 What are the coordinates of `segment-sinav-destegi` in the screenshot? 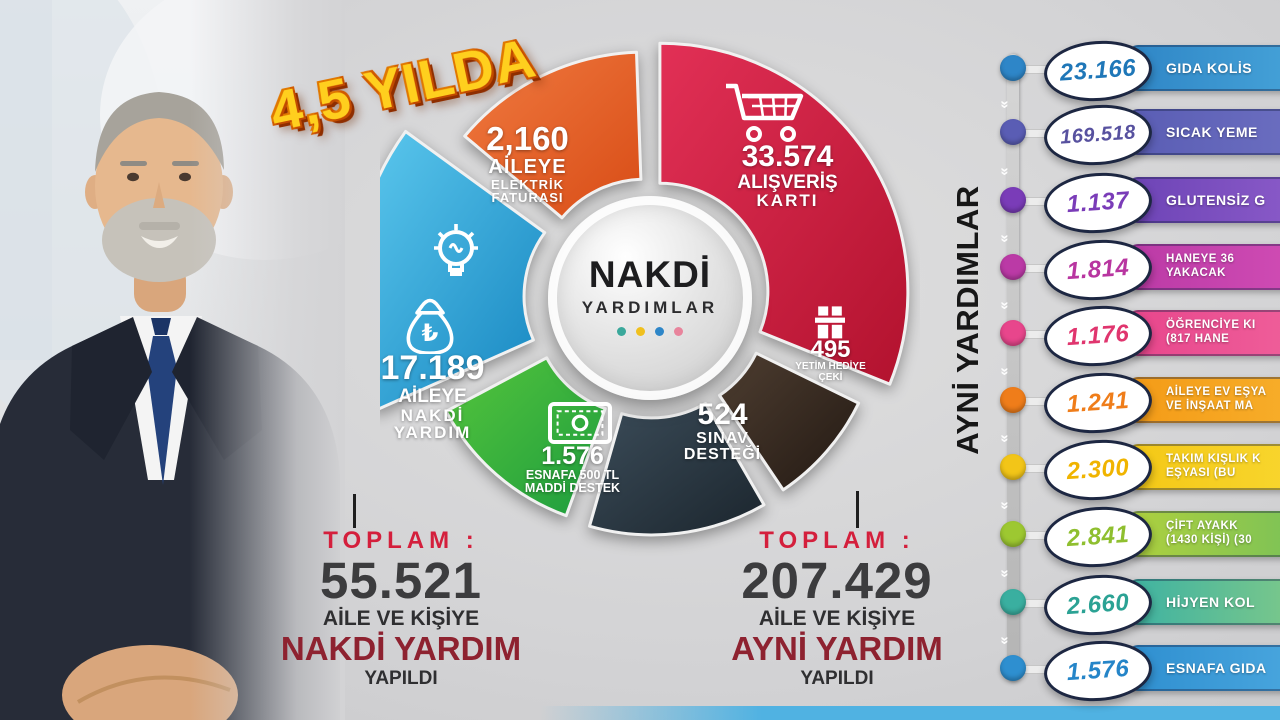 It's located at (677, 469).